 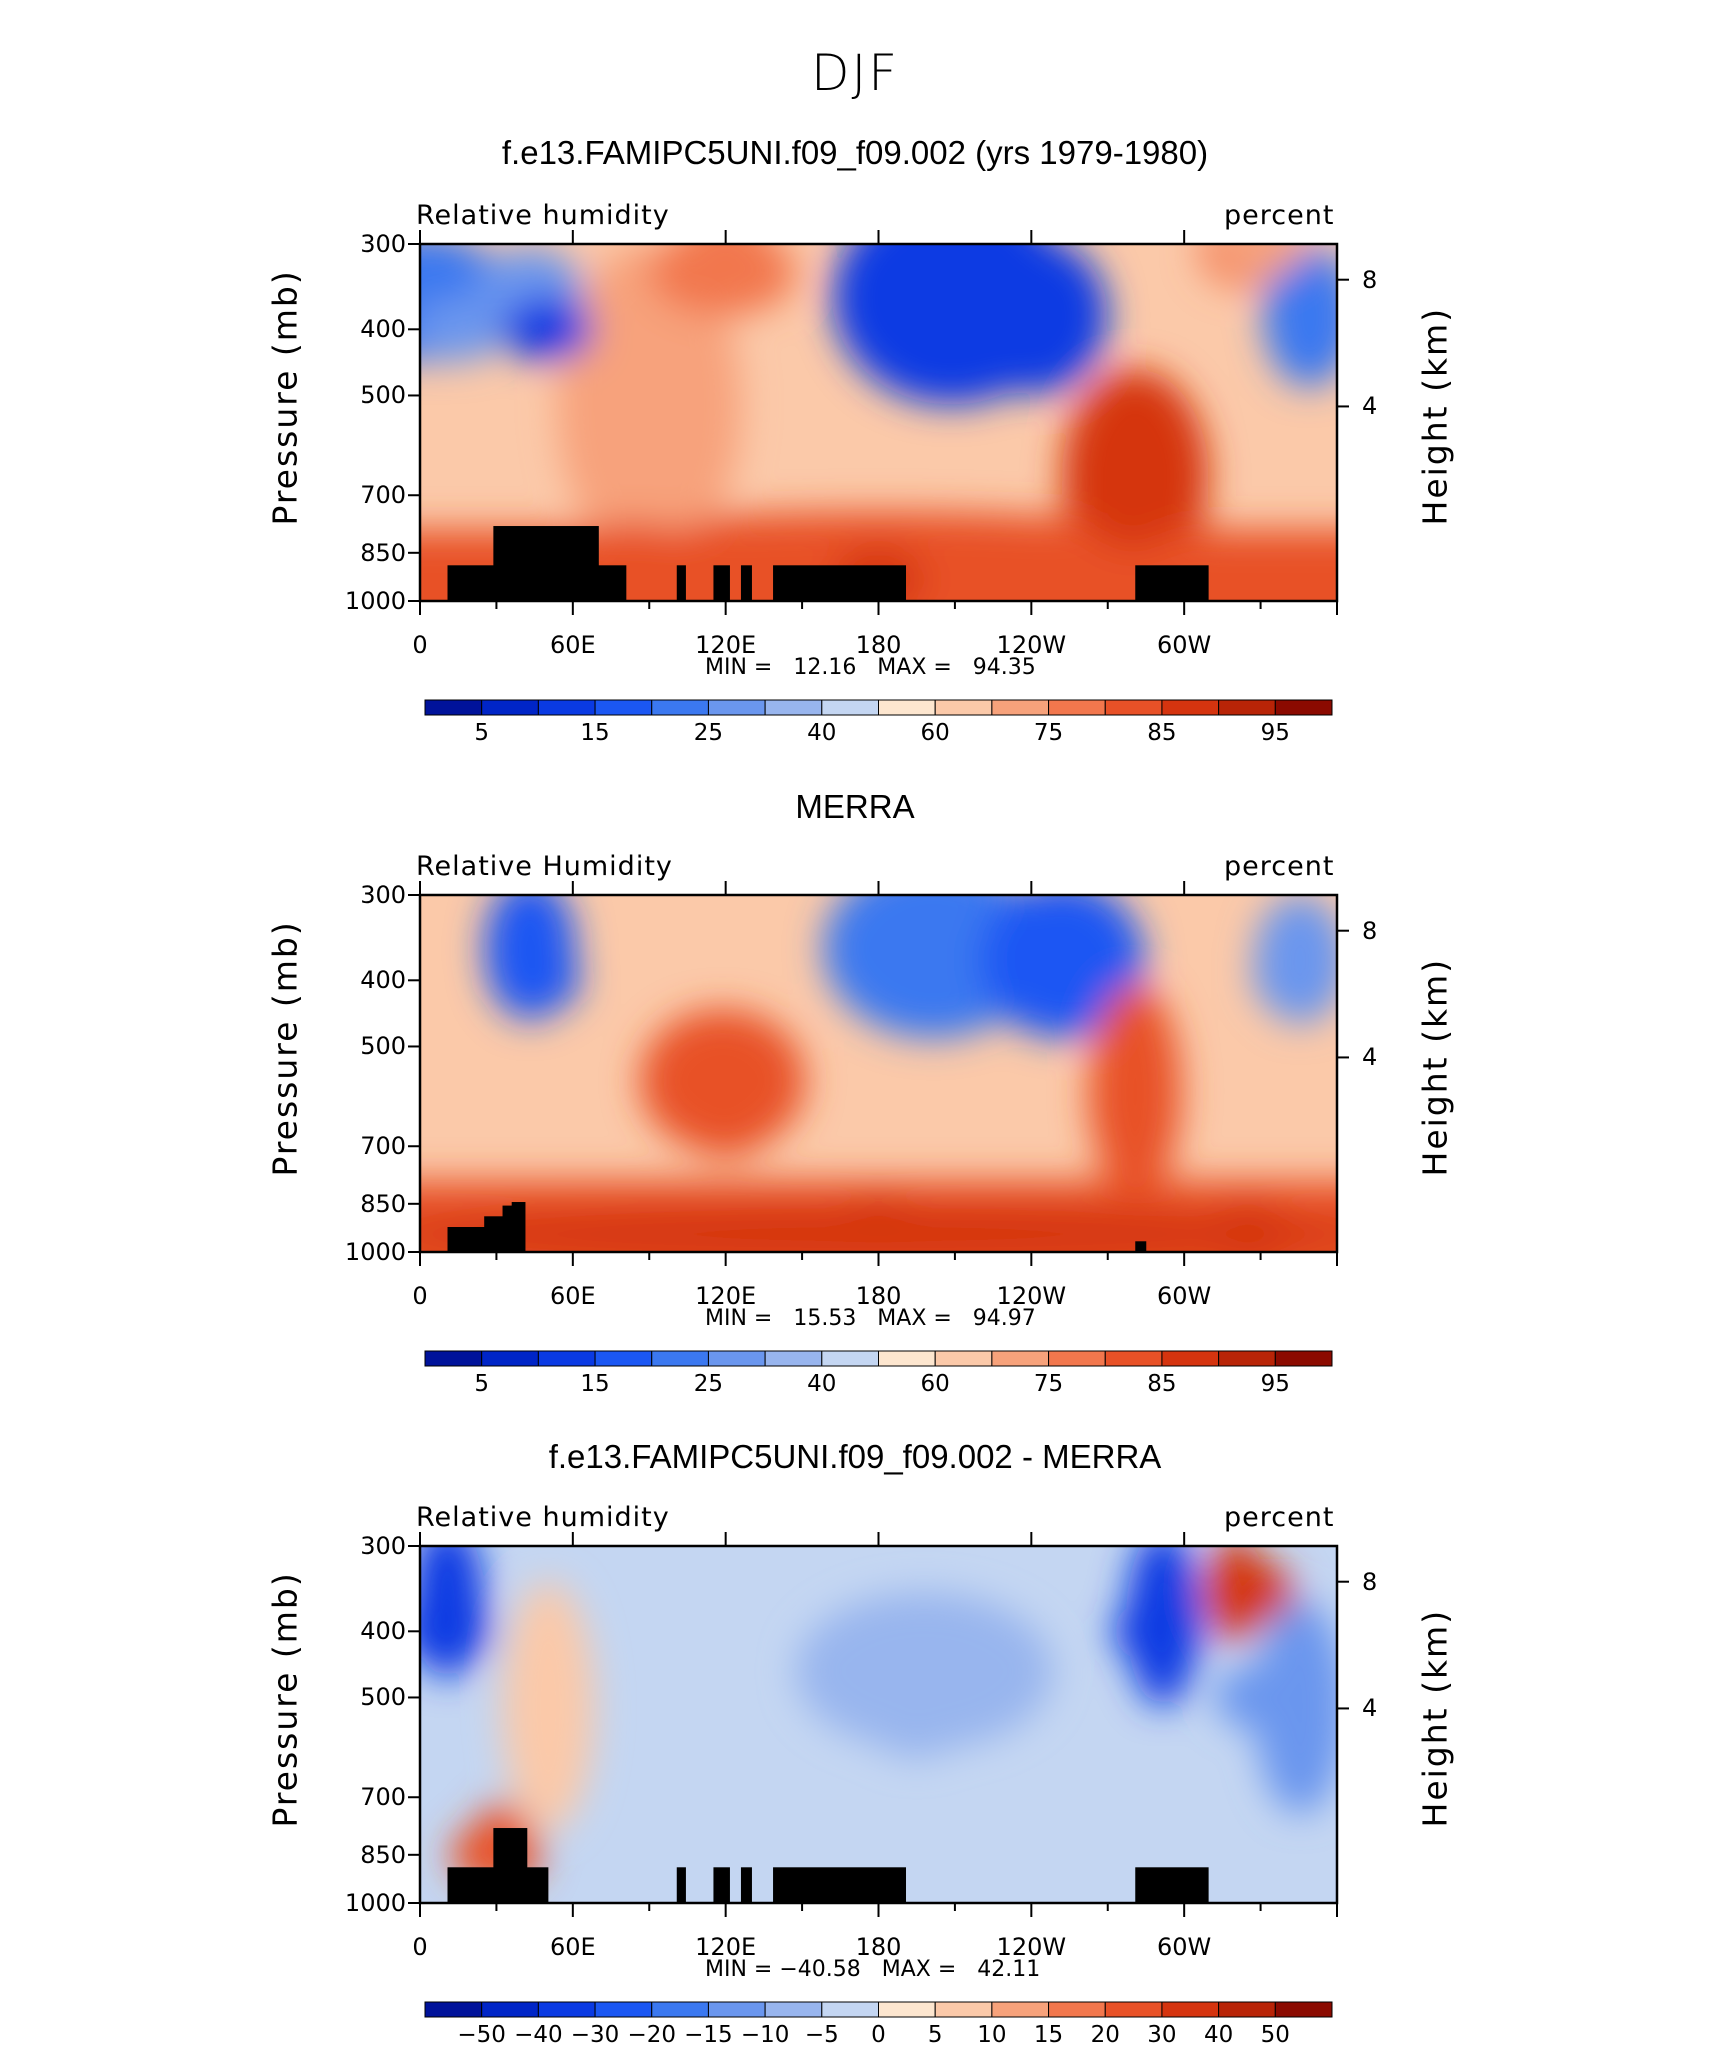 What do you see at coordinates (1031, 1947) in the screenshot?
I see `lon-tick-label: 120W` at bounding box center [1031, 1947].